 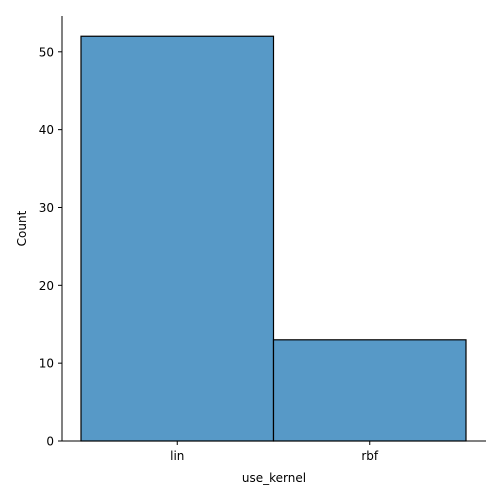 What do you see at coordinates (46, 364) in the screenshot?
I see `y-tick-label-10: 10` at bounding box center [46, 364].